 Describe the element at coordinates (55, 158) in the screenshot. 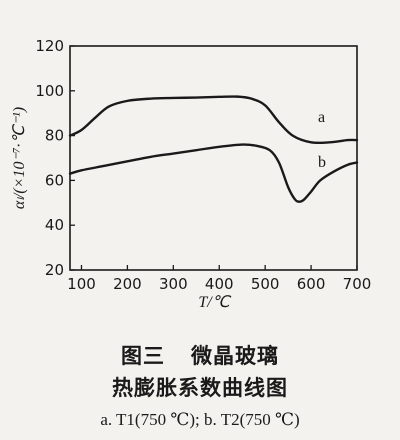

I see `y-axis-ticks: 20 40 60 80 100 120` at that location.